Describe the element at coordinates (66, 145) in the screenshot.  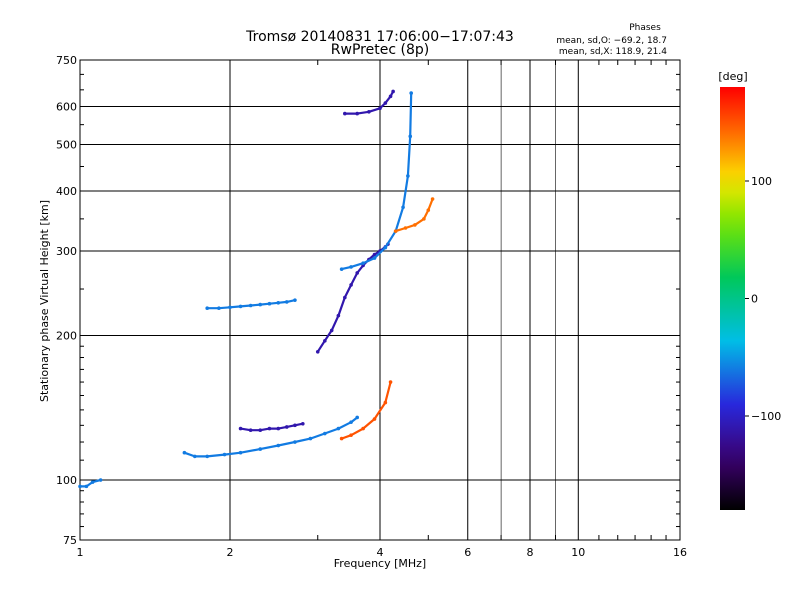
I see `y-tick-label: 500` at that location.